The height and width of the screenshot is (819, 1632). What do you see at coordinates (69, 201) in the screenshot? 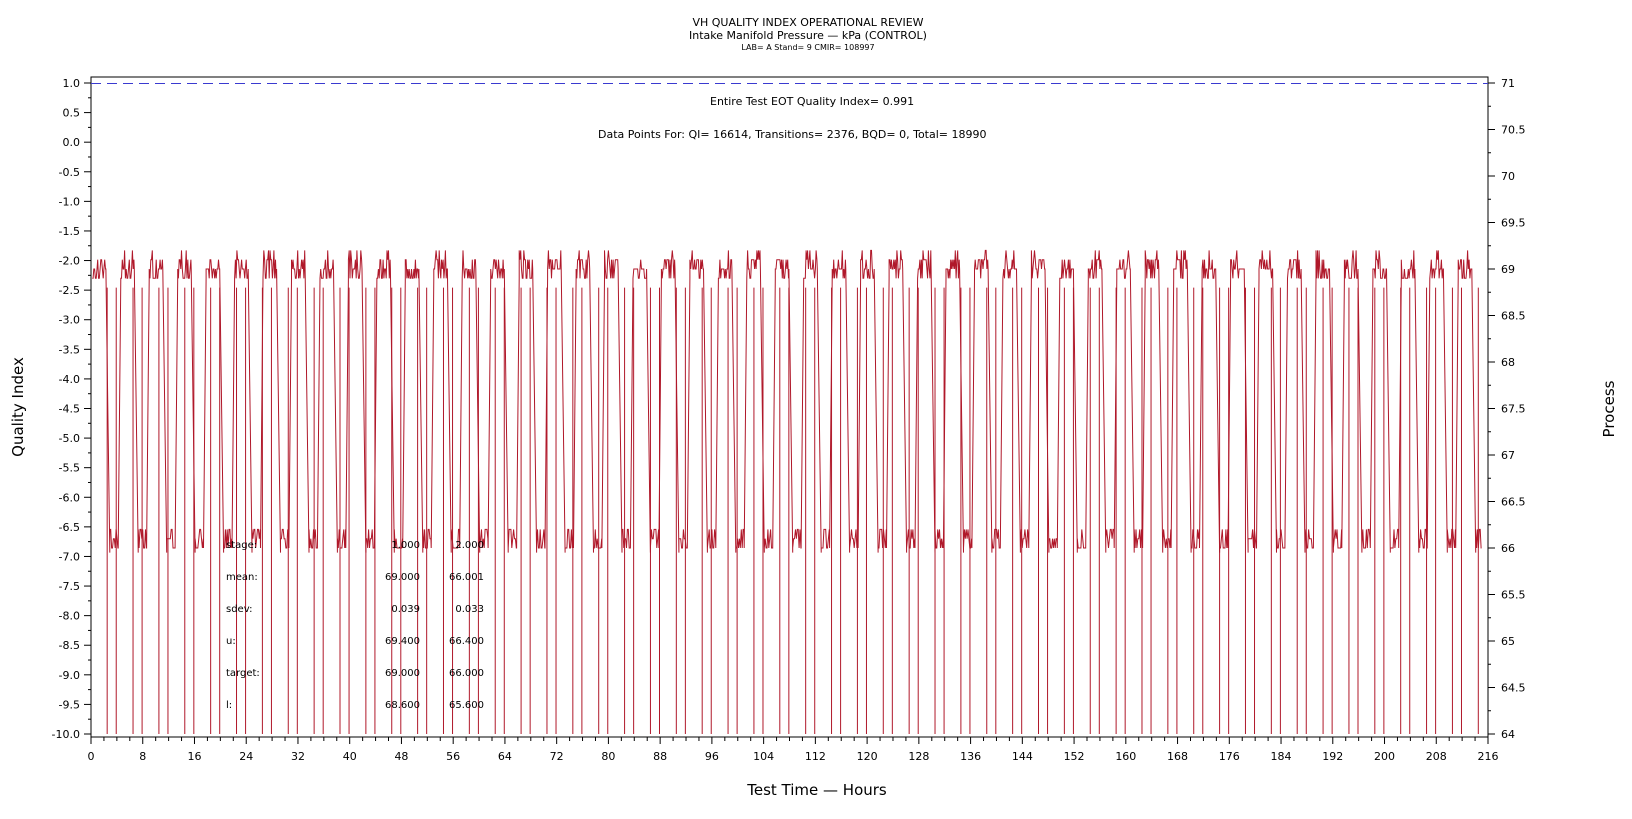
I see `y-tick-label: -1.0` at bounding box center [69, 201].